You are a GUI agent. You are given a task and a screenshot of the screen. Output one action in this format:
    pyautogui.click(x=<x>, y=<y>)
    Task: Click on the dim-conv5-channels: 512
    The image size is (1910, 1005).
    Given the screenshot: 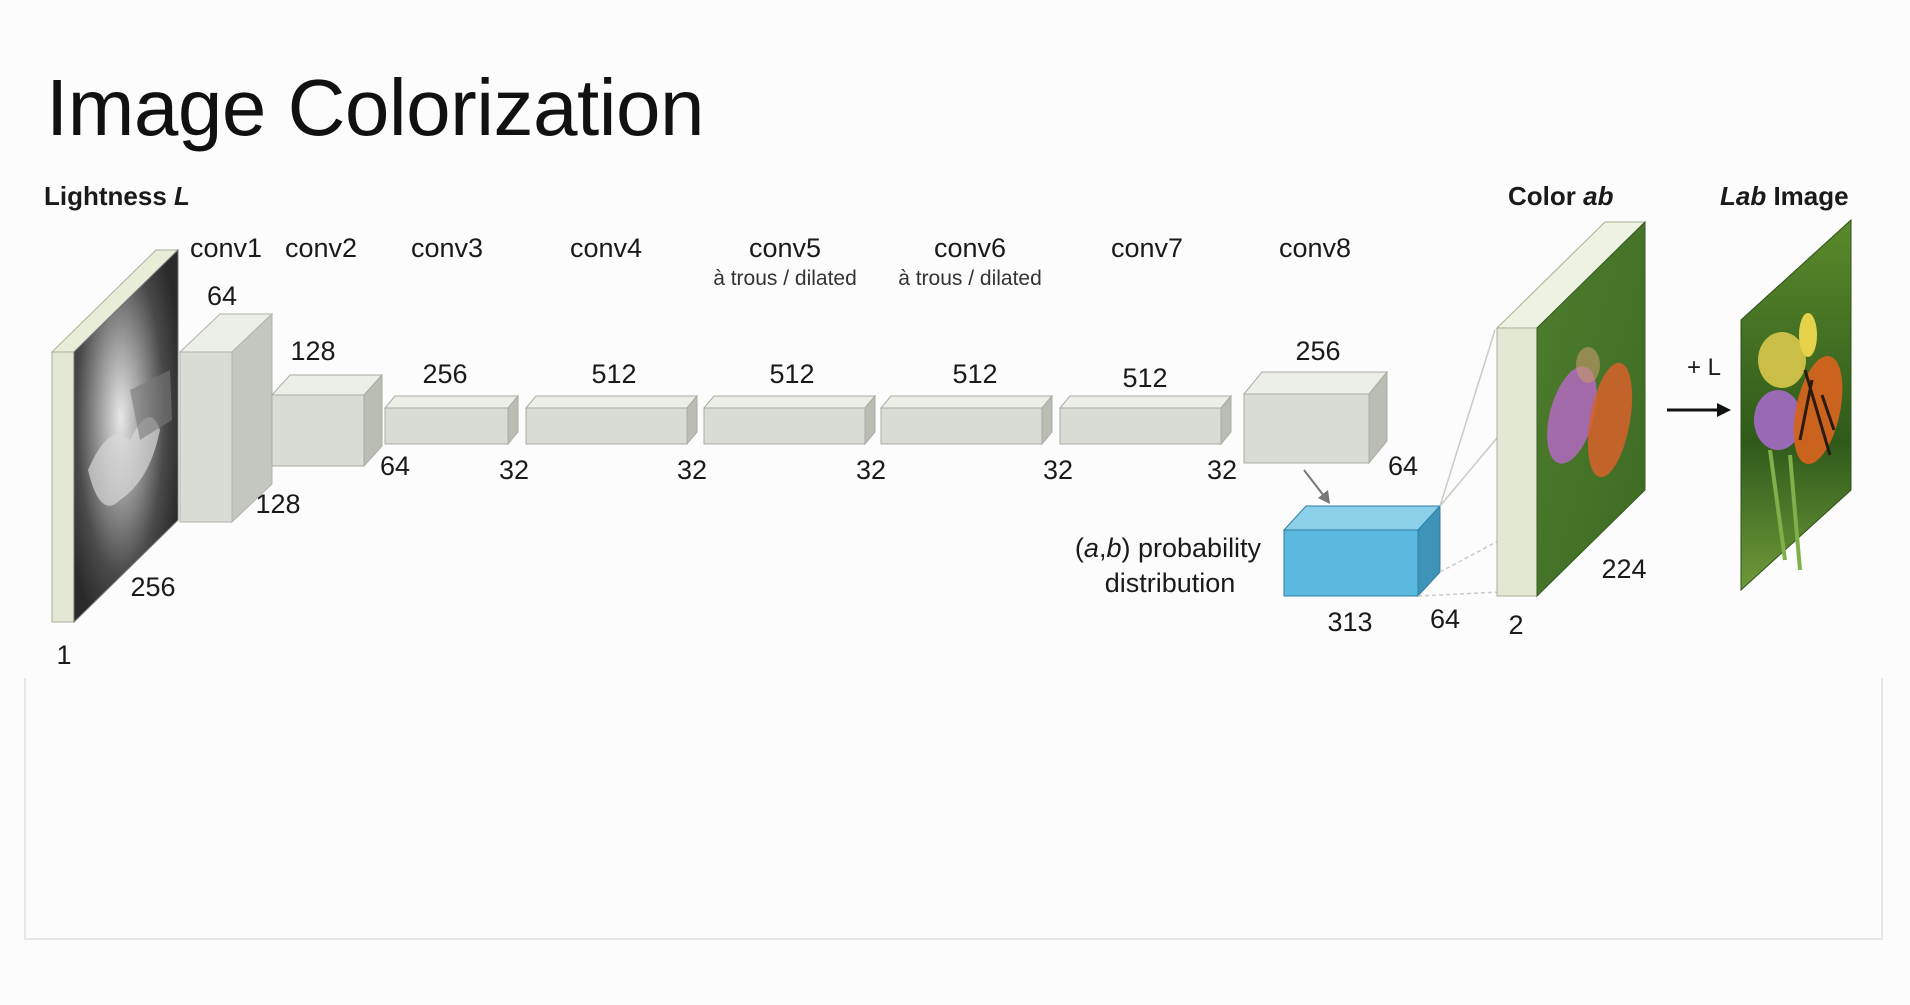 What is the action you would take?
    pyautogui.click(x=791, y=374)
    